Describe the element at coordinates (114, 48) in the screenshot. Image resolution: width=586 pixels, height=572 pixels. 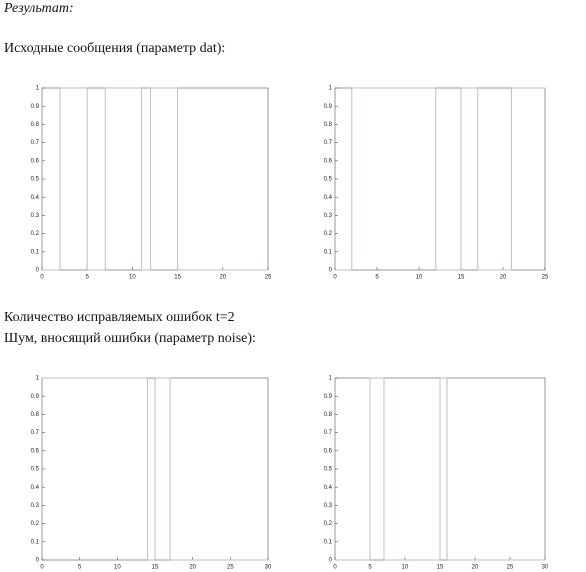
I see `caption: Исходные сообщения (параметр dat):` at that location.